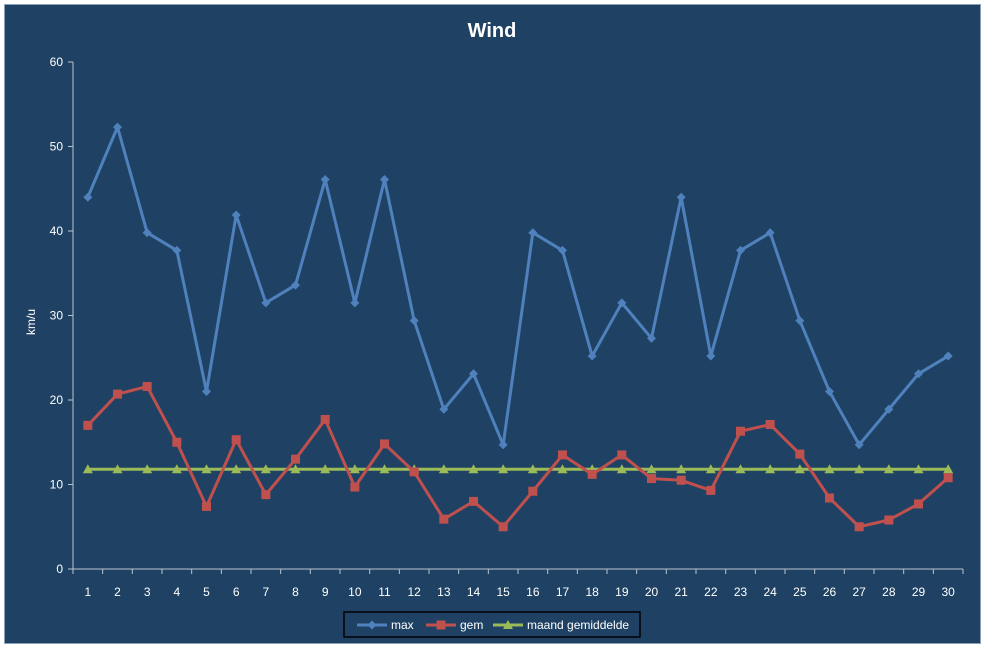 The width and height of the screenshot is (987, 648). I want to click on x-tick-label: 8, so click(295, 592).